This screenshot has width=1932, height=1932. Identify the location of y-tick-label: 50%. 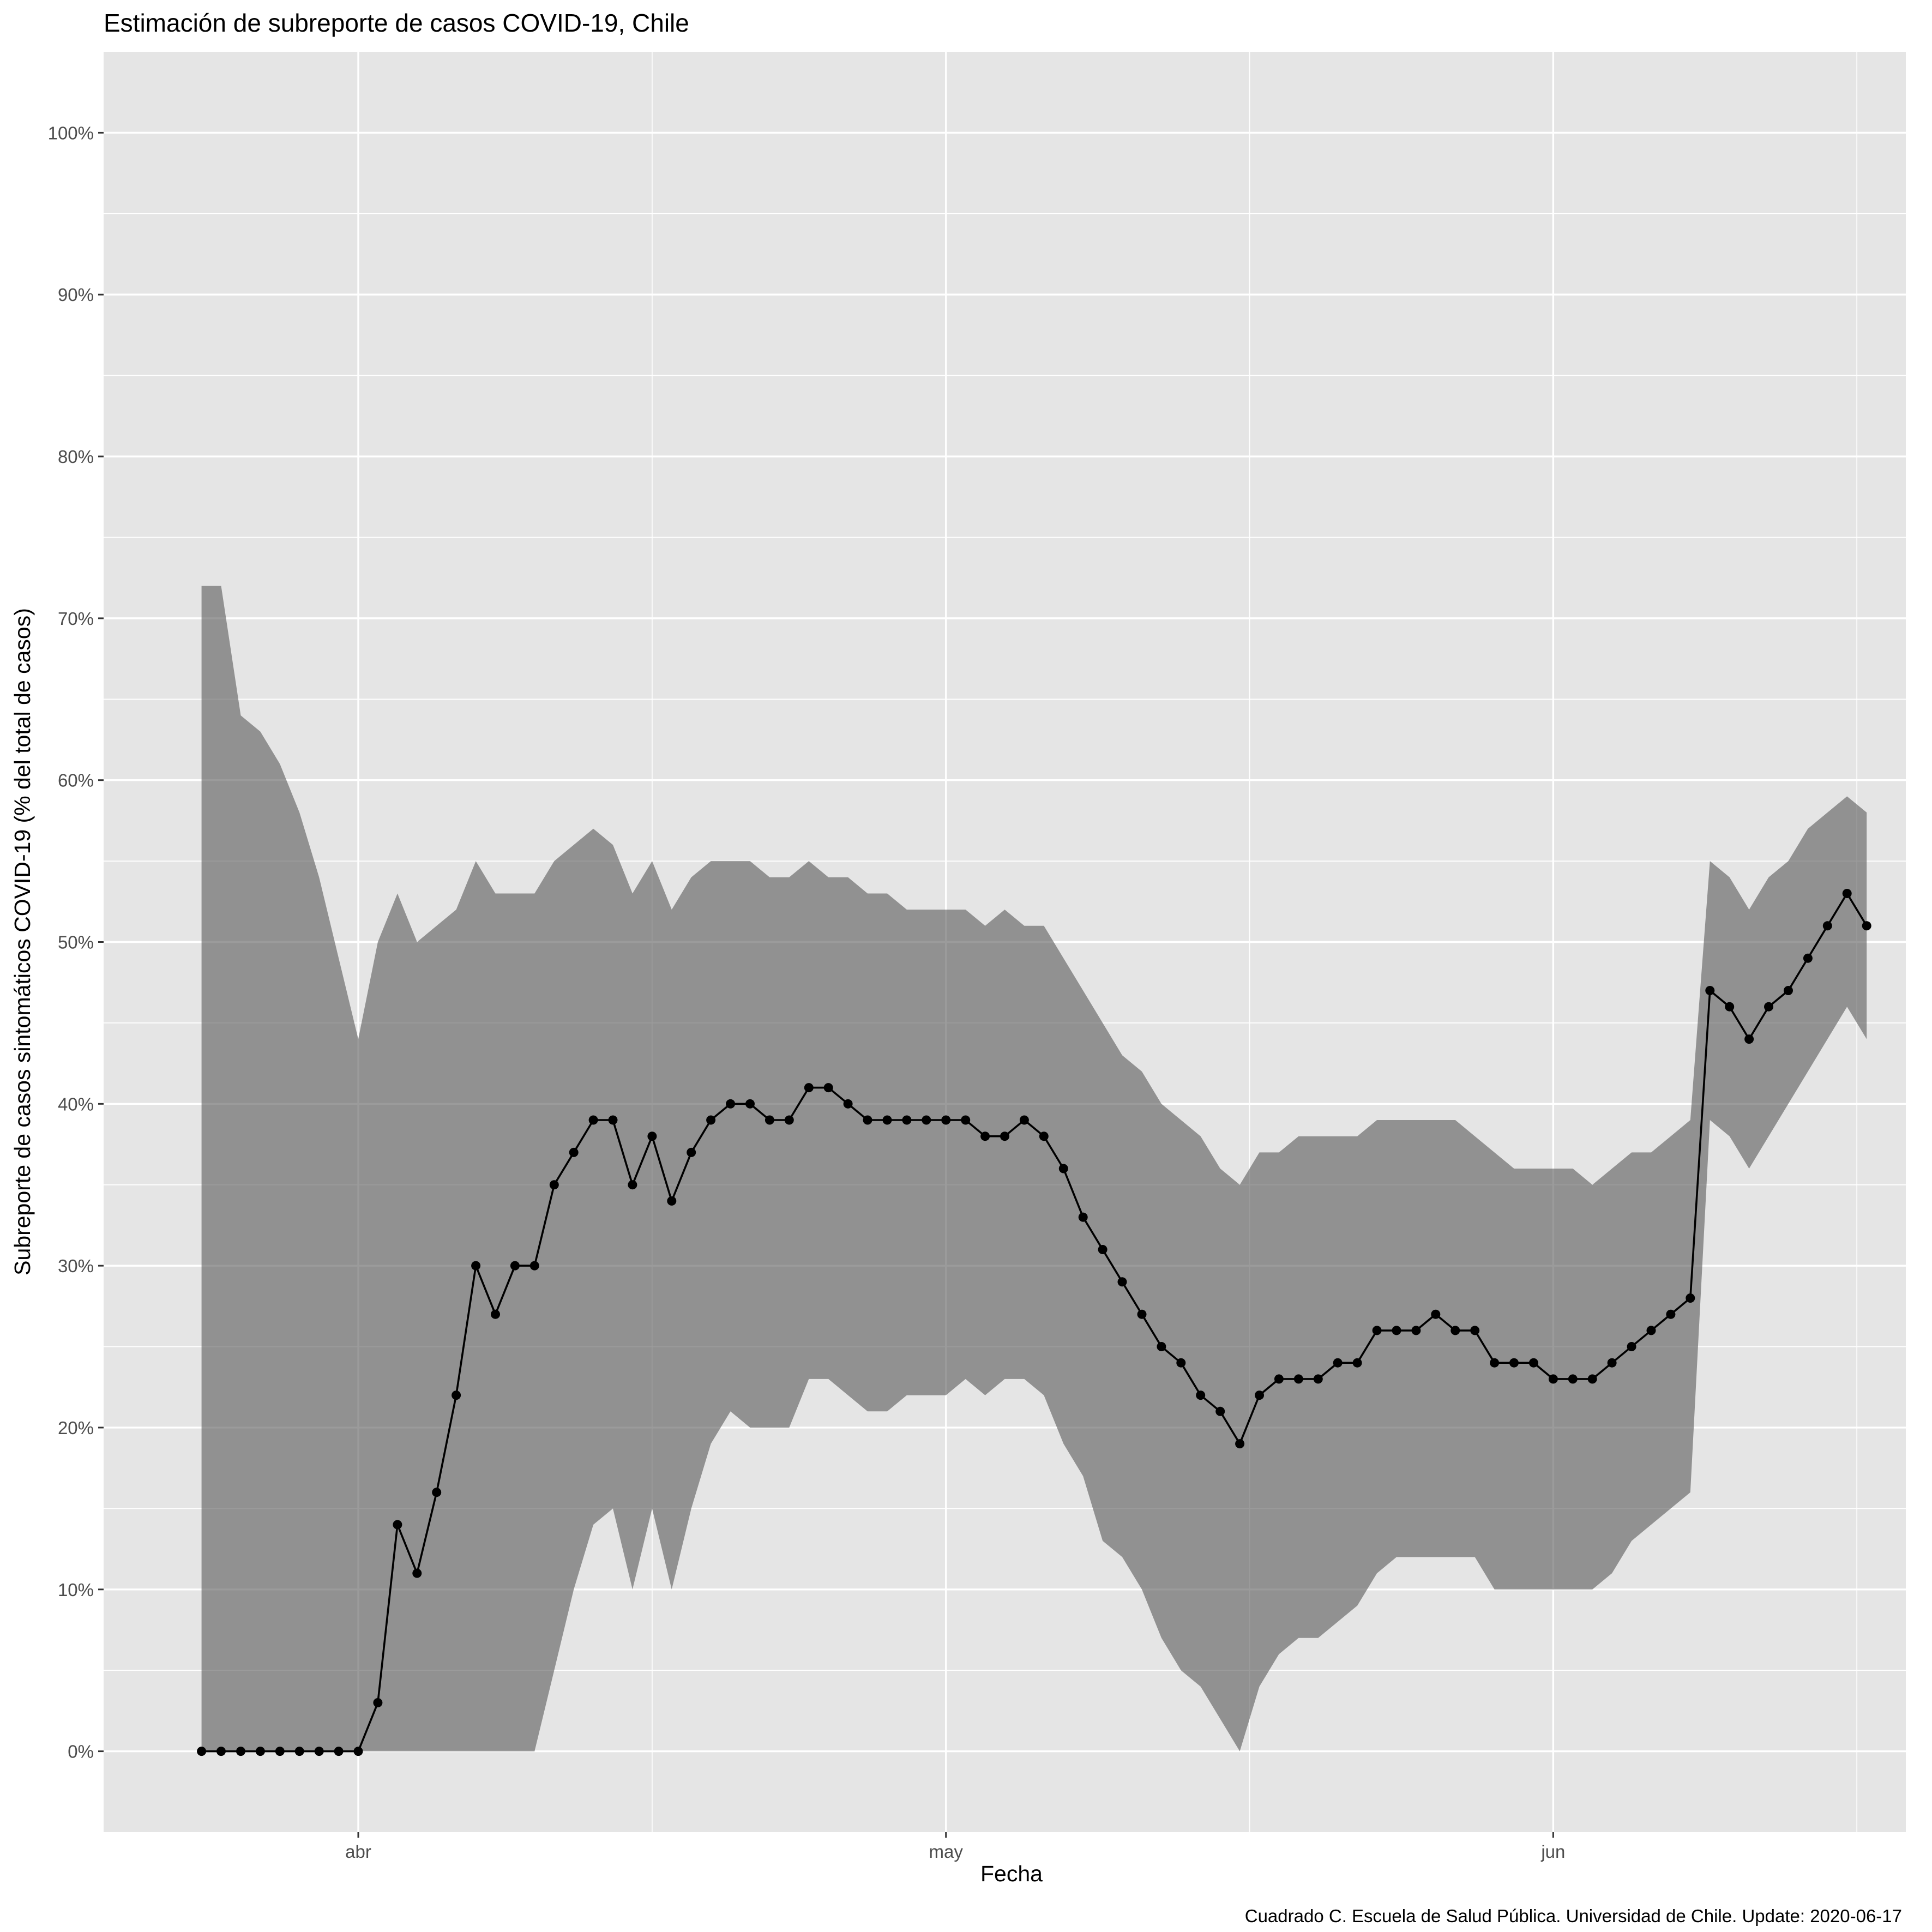
(76, 942).